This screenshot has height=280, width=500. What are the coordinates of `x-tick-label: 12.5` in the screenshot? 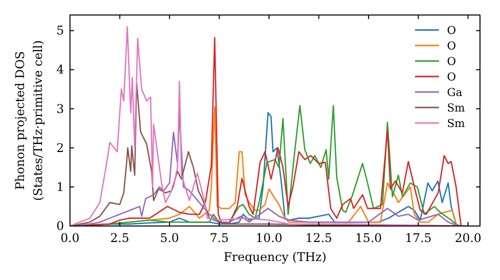 It's located at (318, 238).